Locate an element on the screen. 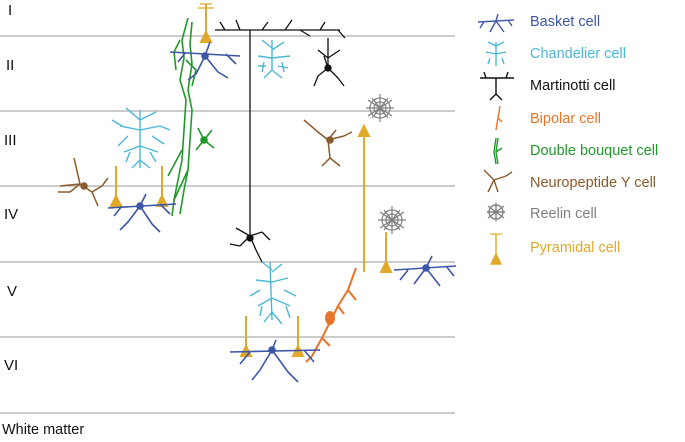 The width and height of the screenshot is (685, 442). martinotti-cell-small is located at coordinates (329, 62).